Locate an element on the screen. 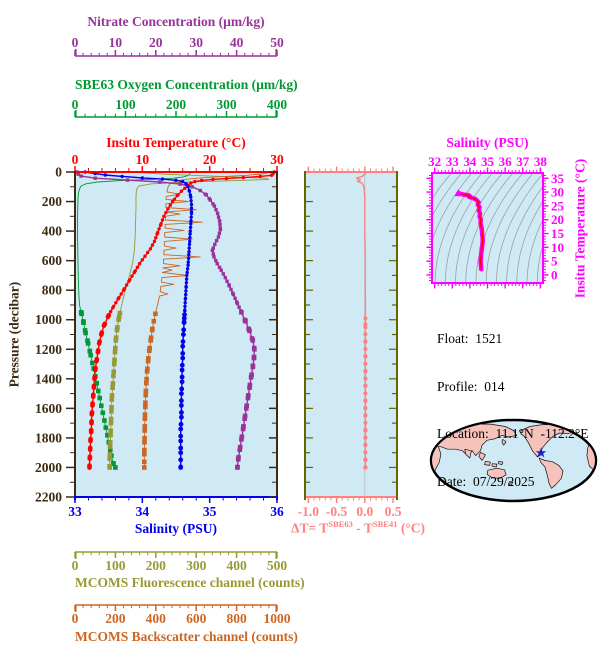 Image resolution: width=609 pixels, height=663 pixels. pressure-tick-label: 2200 is located at coordinates (48, 497).